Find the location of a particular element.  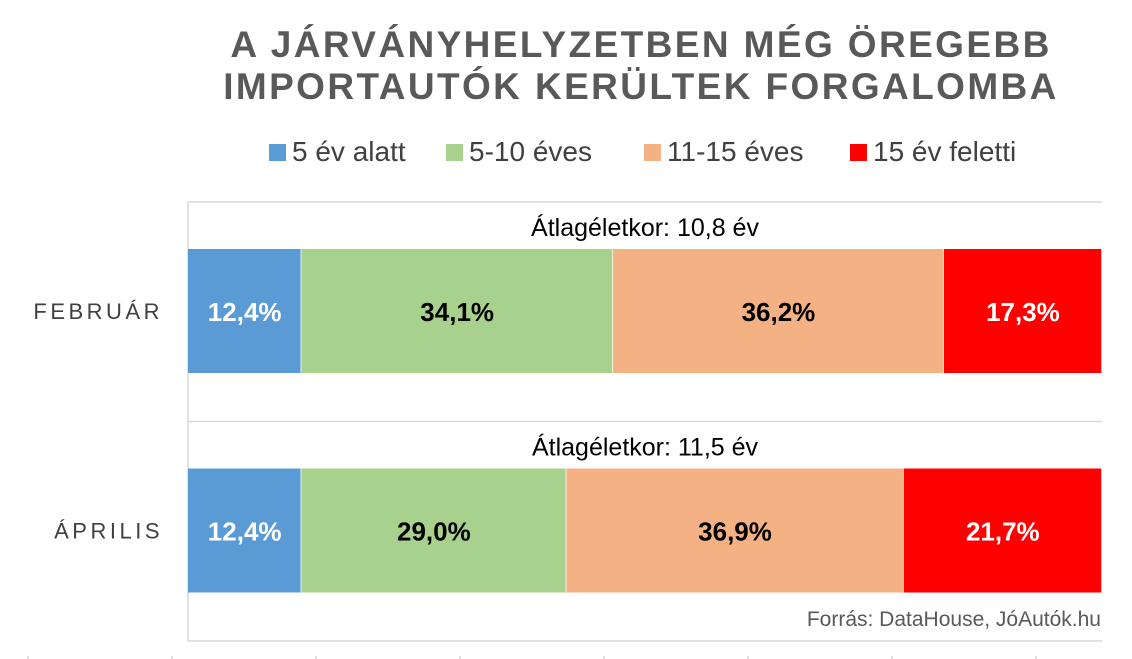

category-label: ÁPRILIS is located at coordinates (108, 531).